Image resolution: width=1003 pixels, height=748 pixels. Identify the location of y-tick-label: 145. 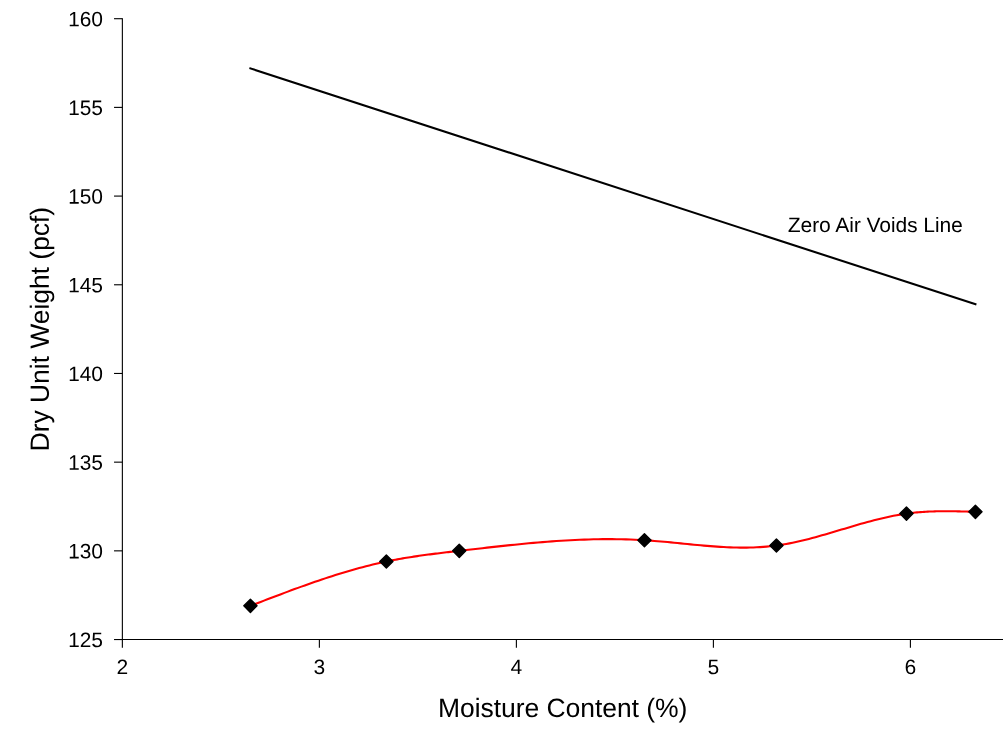
(86, 285).